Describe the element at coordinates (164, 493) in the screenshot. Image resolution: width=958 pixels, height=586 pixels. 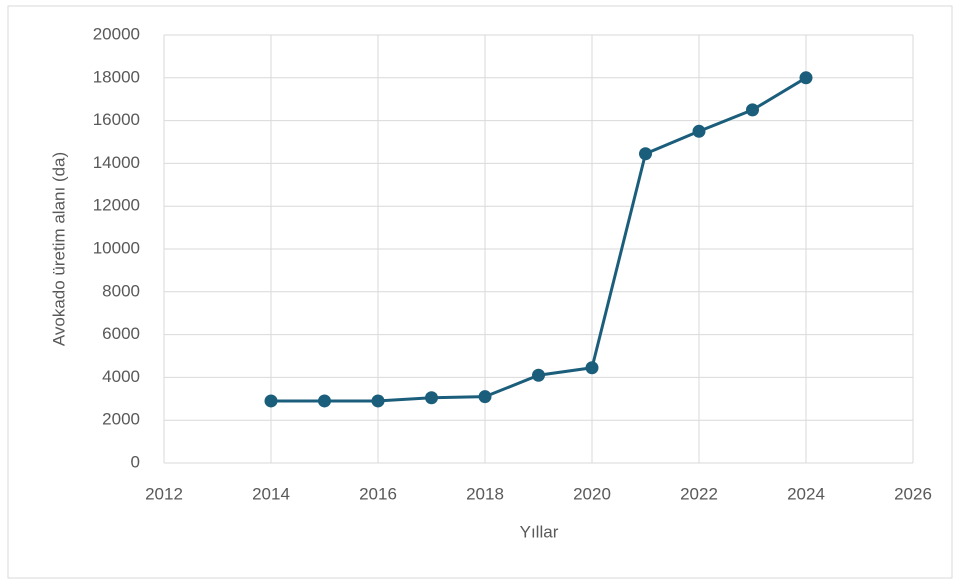
I see `x-tick-label: 2012` at that location.